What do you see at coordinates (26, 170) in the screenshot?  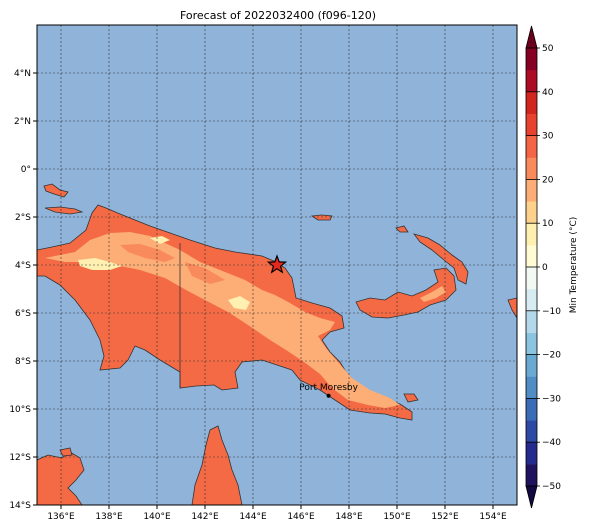 I see `lat-tick-label: 0°` at bounding box center [26, 170].